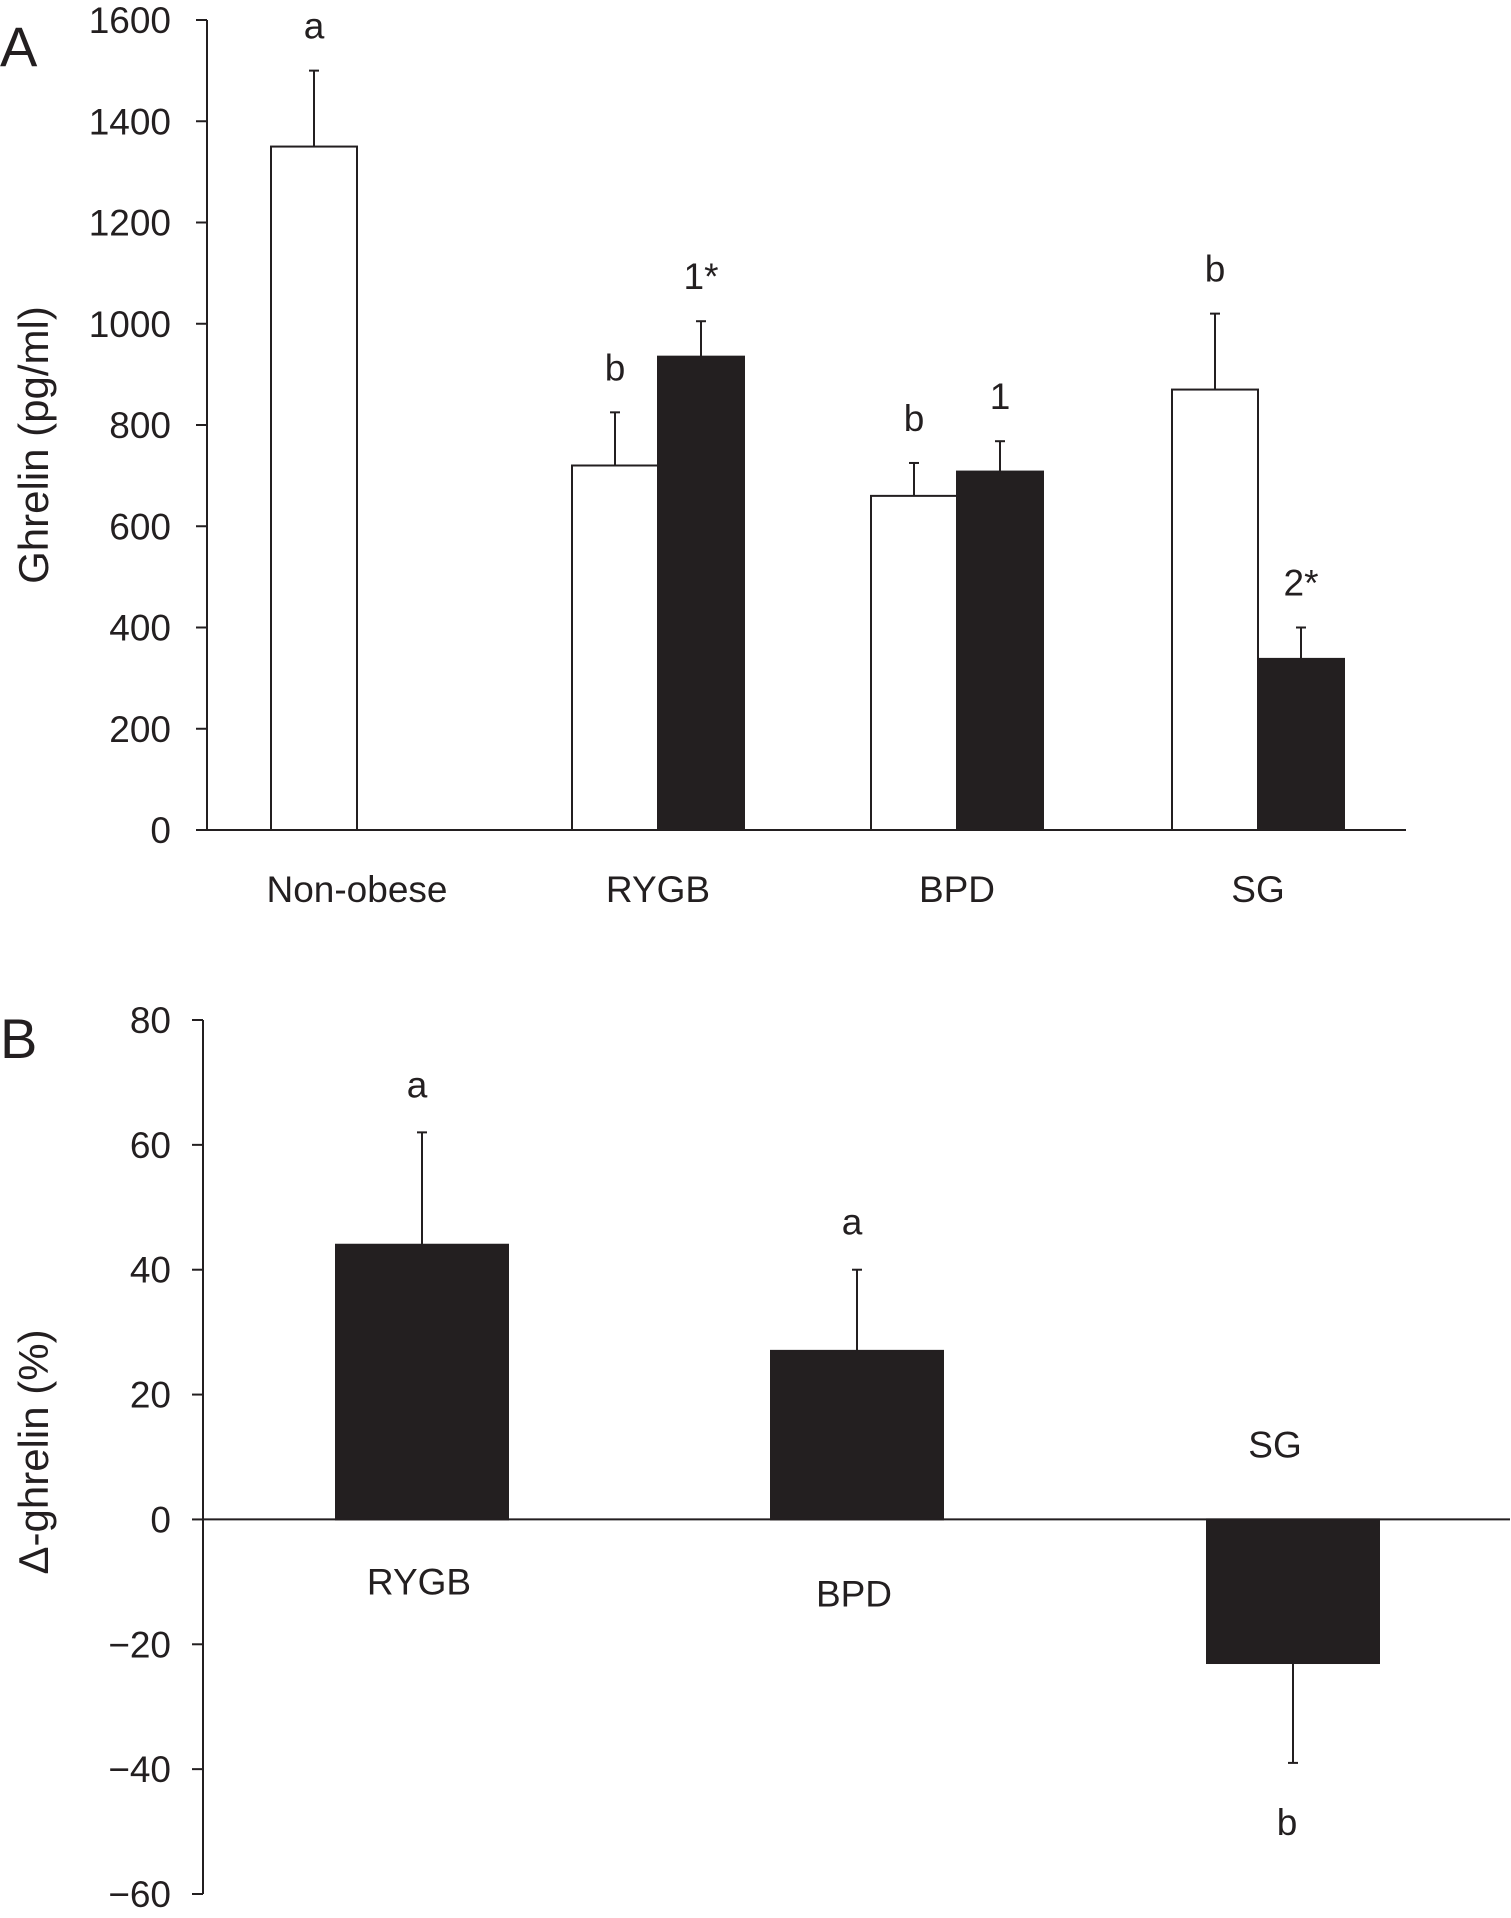  I want to click on panel-b-y-tick-label: 60, so click(150, 1145).